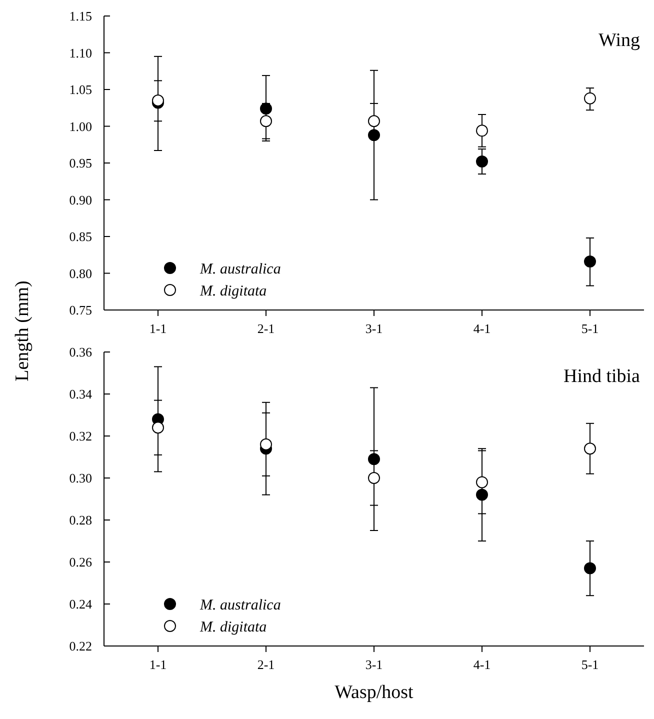  I want to click on y-tick-label: 0.28, so click(80, 520).